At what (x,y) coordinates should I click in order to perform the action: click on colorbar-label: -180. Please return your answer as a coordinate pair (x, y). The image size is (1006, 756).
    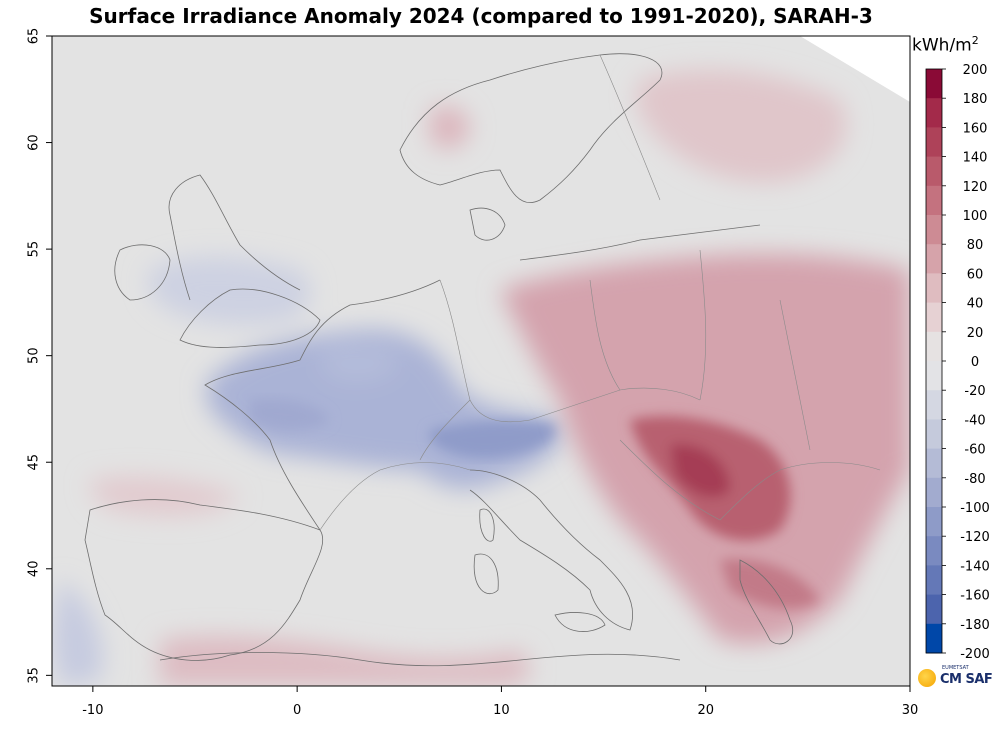
    Looking at the image, I should click on (975, 625).